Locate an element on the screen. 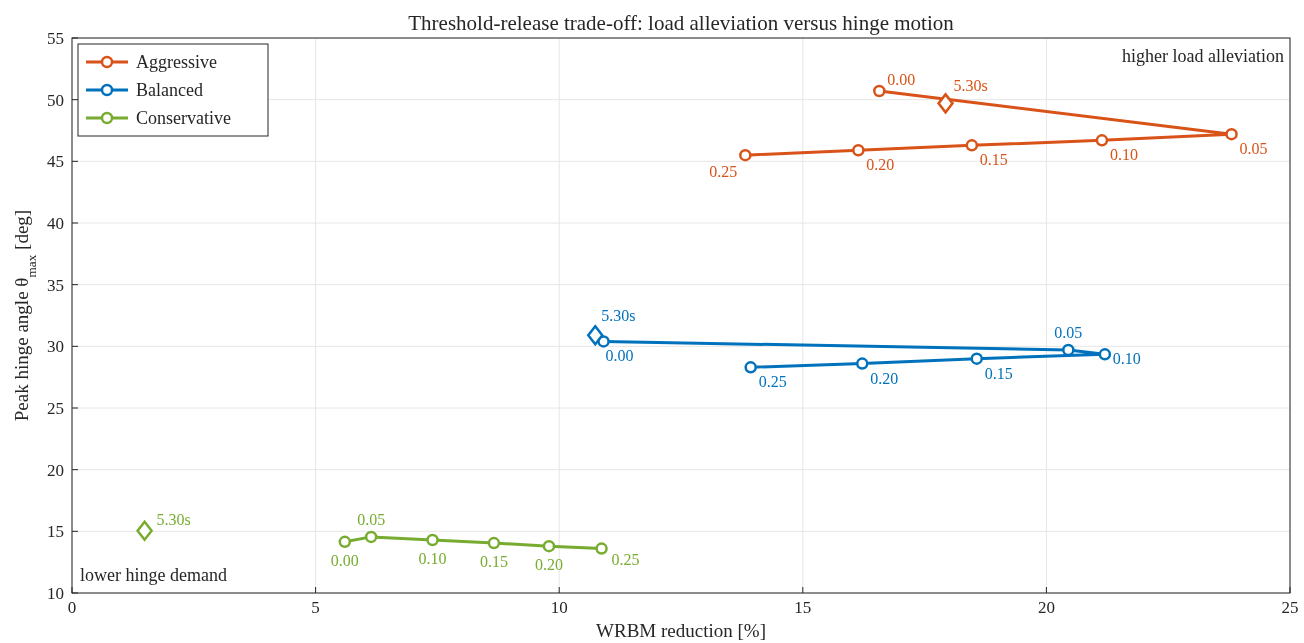 The height and width of the screenshot is (643, 1304). x-tick-label: 20 is located at coordinates (1046, 607).